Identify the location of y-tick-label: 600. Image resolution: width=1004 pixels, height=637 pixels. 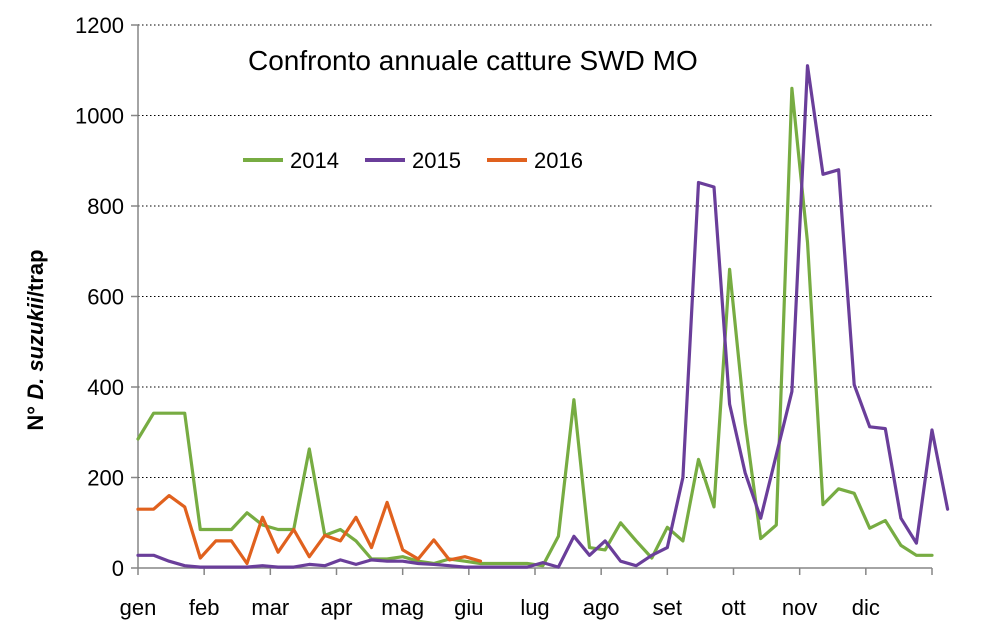
(105, 297).